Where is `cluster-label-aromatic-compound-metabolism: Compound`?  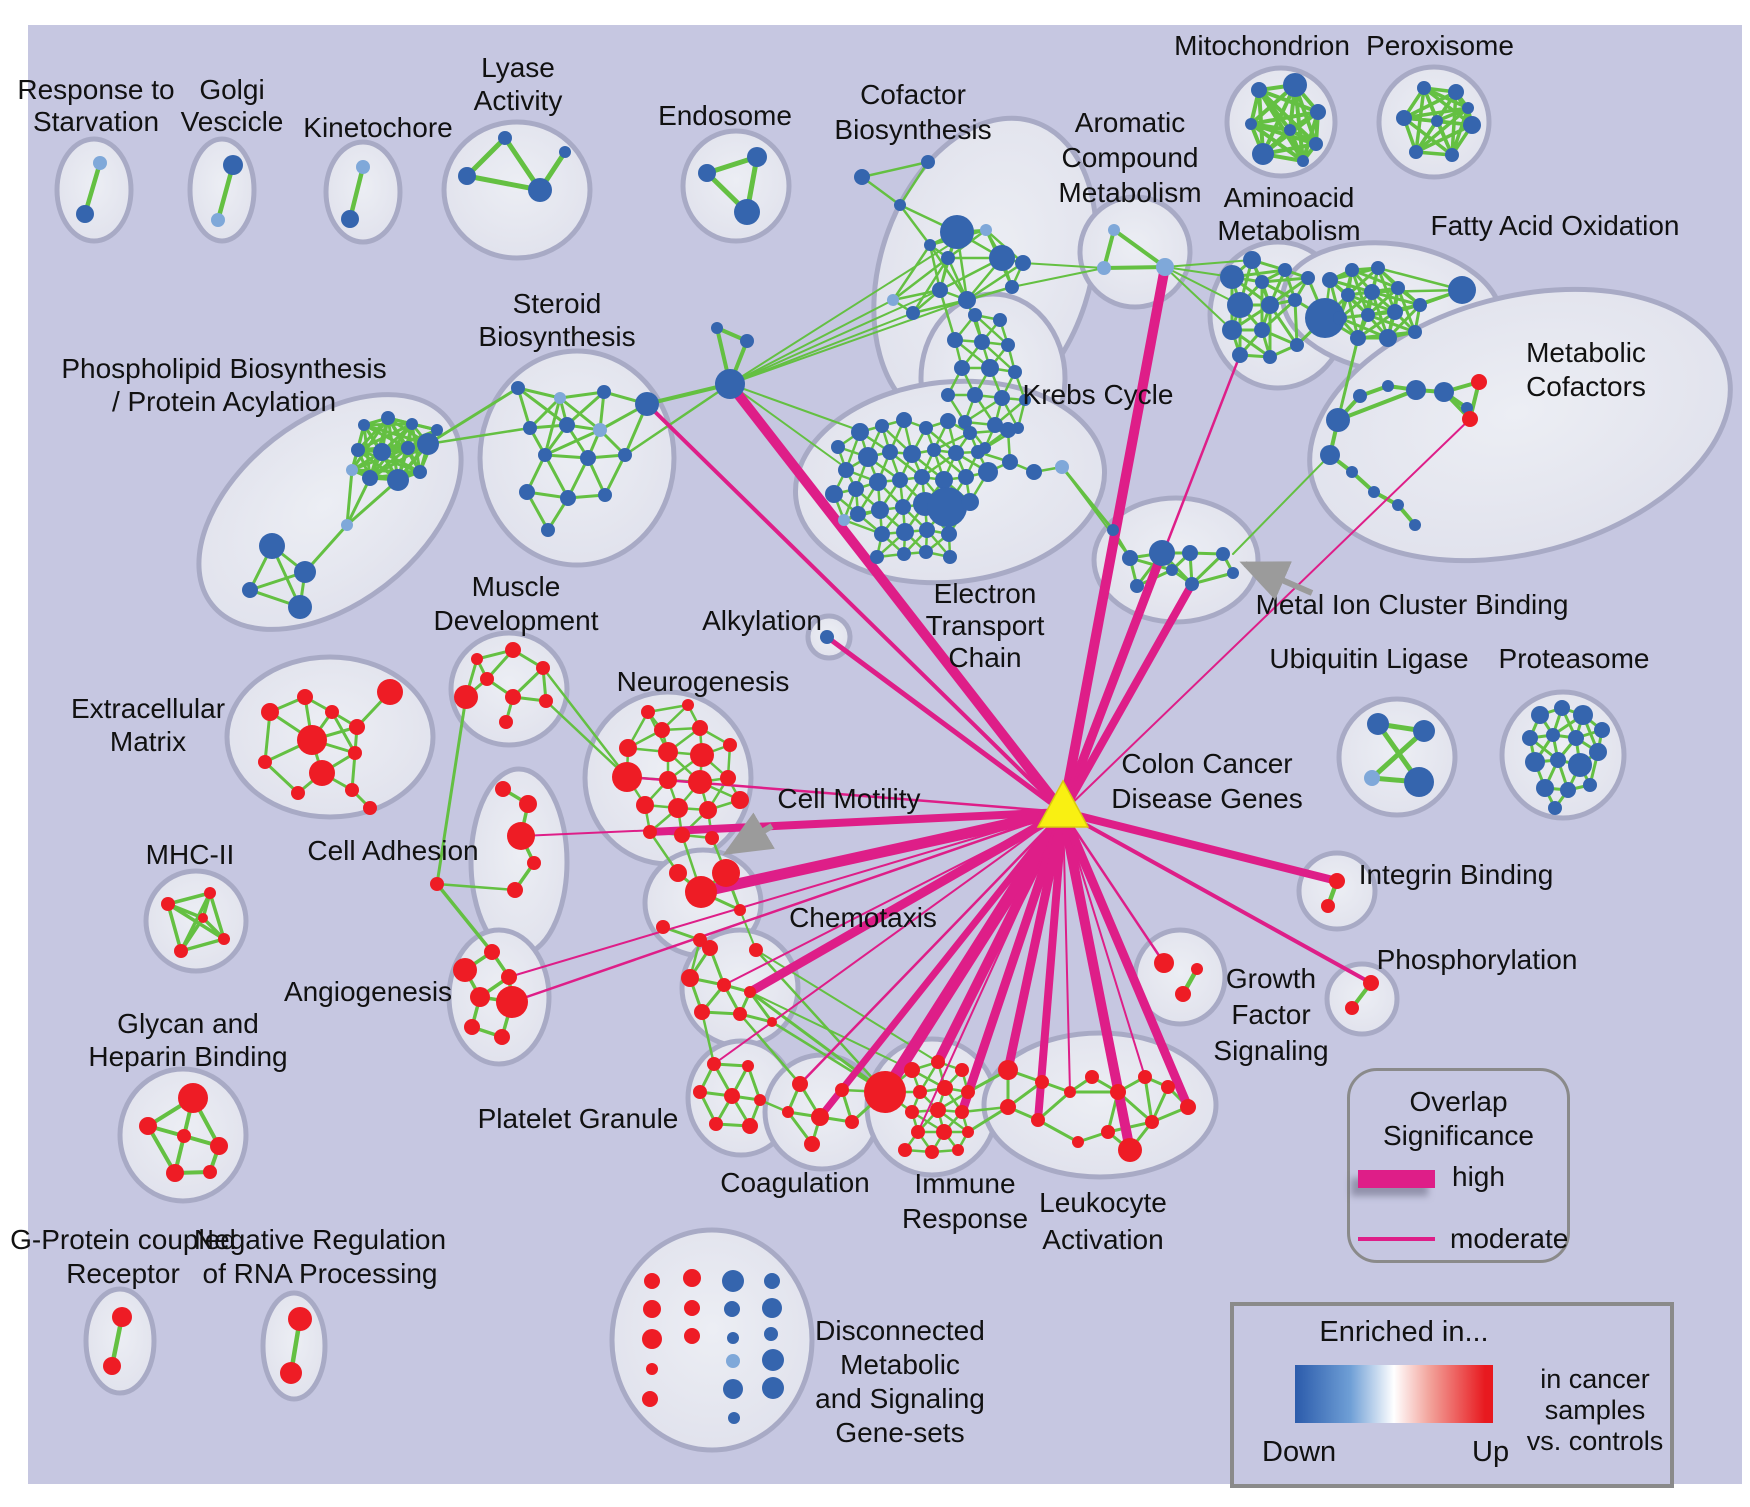
cluster-label-aromatic-compound-metabolism: Compound is located at coordinates (1130, 157).